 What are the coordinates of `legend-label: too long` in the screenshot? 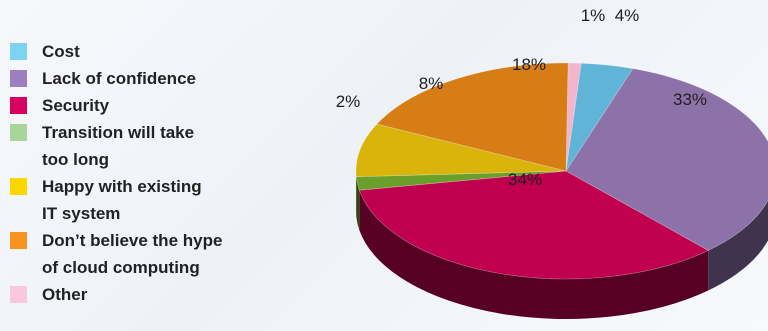 It's located at (76, 159).